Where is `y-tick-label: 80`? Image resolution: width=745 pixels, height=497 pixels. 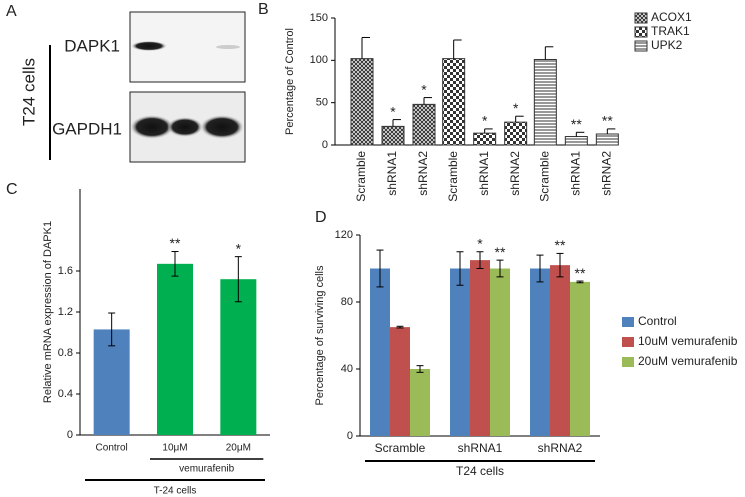 y-tick-label: 80 is located at coordinates (347, 302).